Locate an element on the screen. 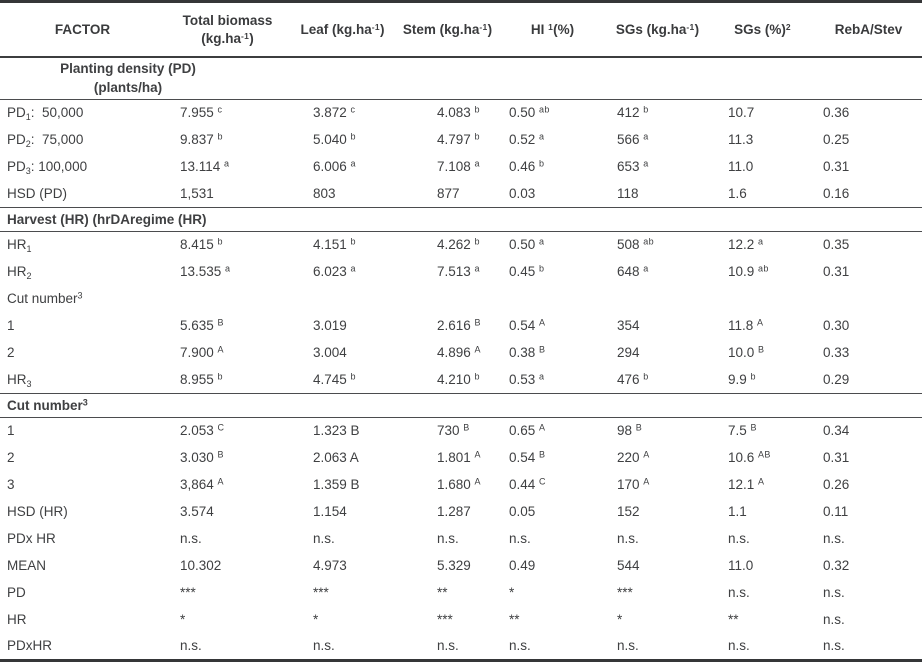 Image resolution: width=922 pixels, height=662 pixels. table-row: 1 2.053 C 1.323 B 730 B 0.65 A 98 B 7.5 B 0.34 is located at coordinates (461, 430).